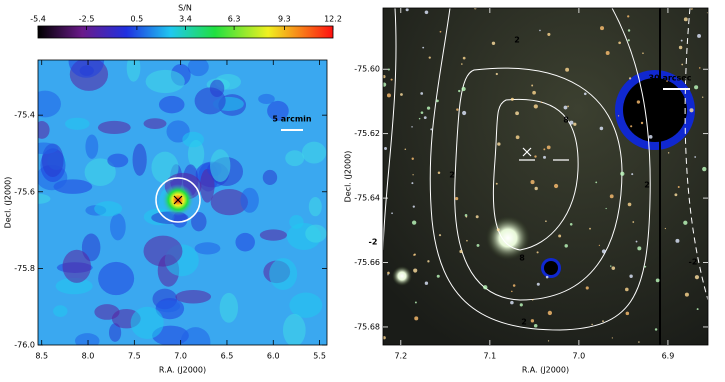 The width and height of the screenshot is (725, 382). What do you see at coordinates (180, 356) in the screenshot?
I see `x-tick-label: 7.0` at bounding box center [180, 356].